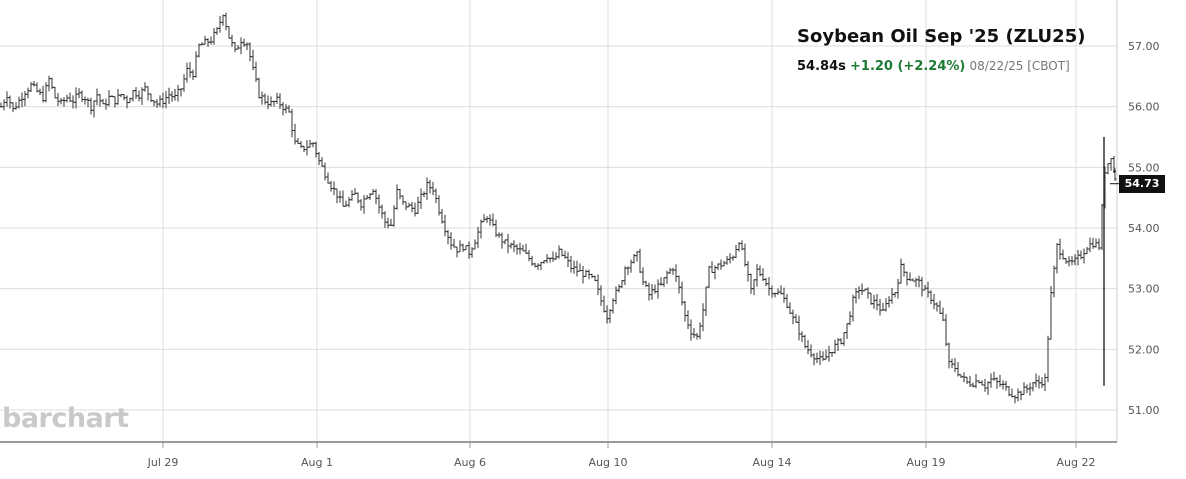 Image resolution: width=1186 pixels, height=479 pixels. What do you see at coordinates (1144, 410) in the screenshot?
I see `y-tick-label: 51.00` at bounding box center [1144, 410].